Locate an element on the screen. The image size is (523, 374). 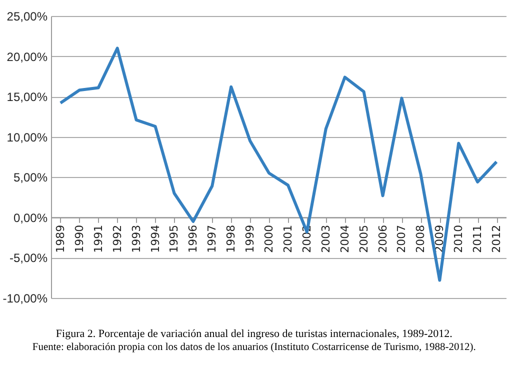
y-tick-label: 10,00% is located at coordinates (27, 137).